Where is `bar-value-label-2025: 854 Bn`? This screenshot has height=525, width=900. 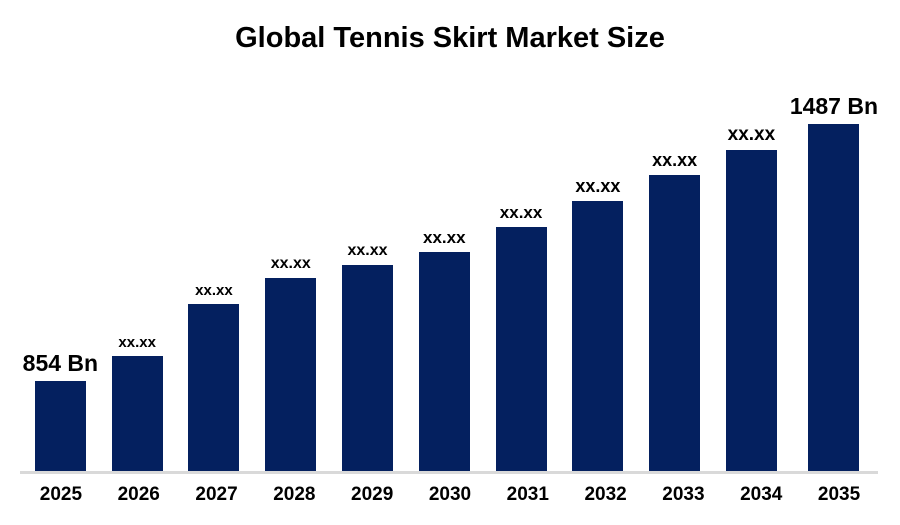 bar-value-label-2025: 854 Bn is located at coordinates (60, 363).